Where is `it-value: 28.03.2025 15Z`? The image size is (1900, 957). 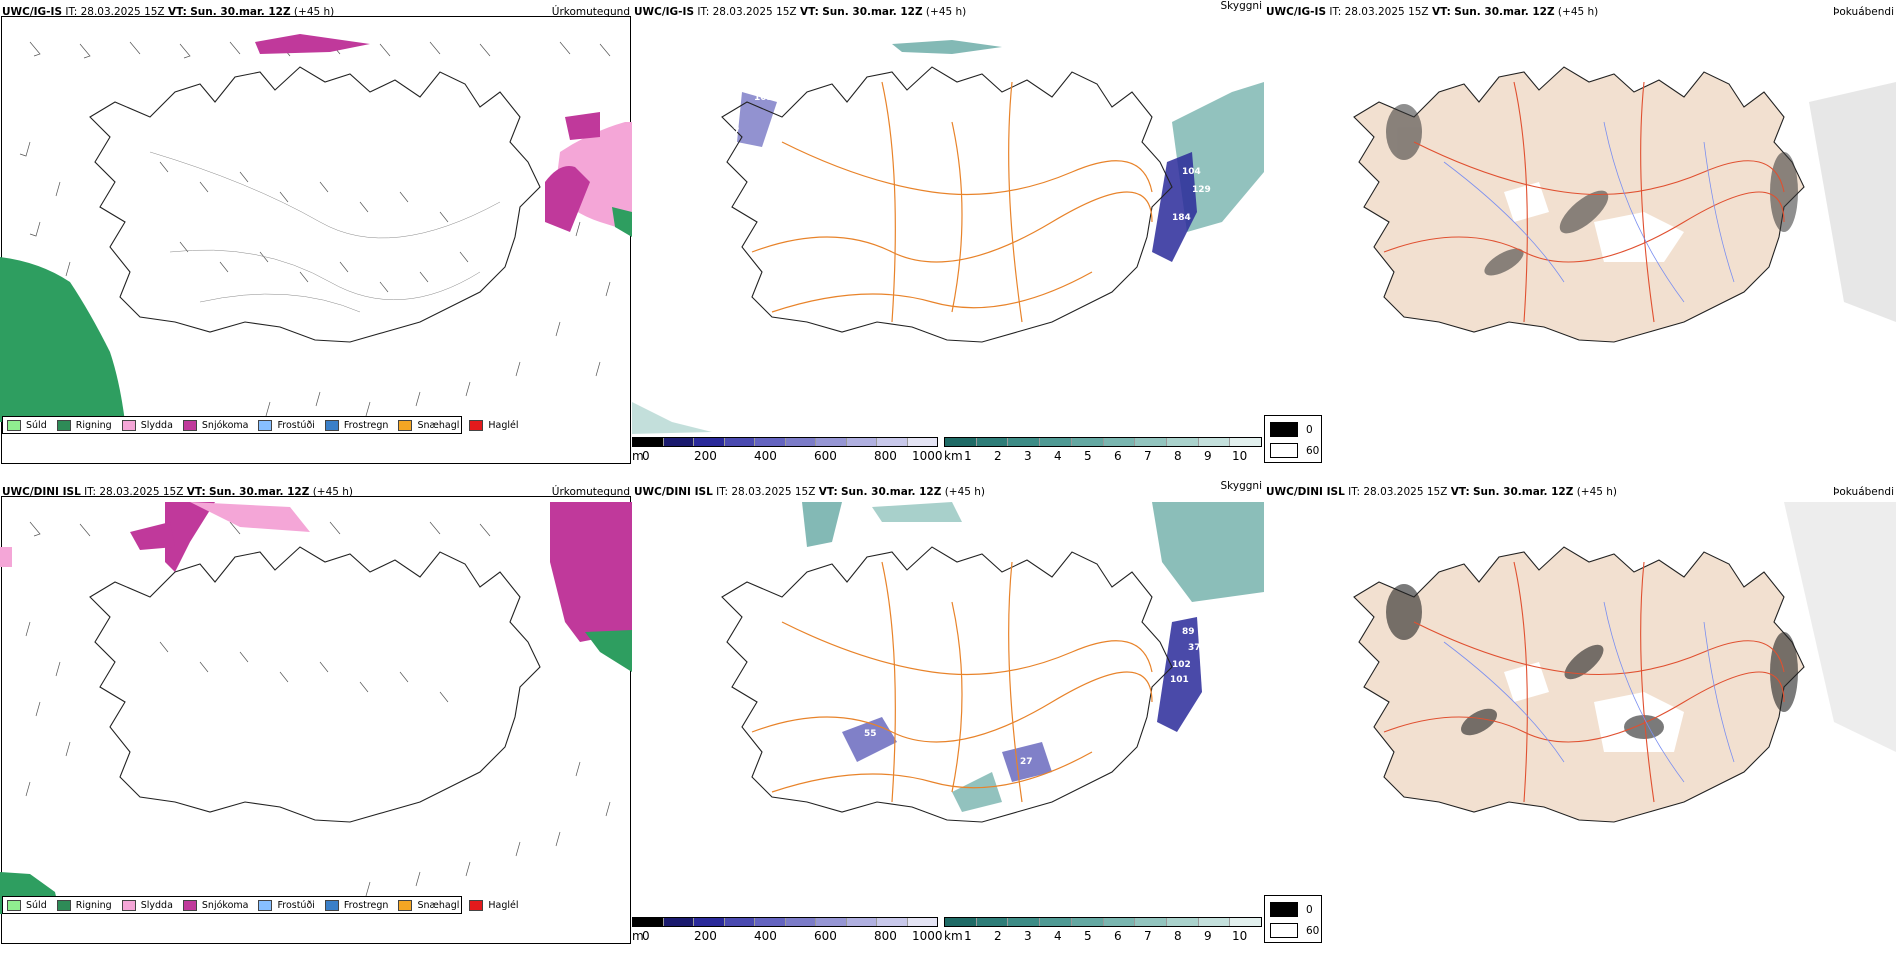
it-value: 28.03.2025 15Z is located at coordinates (122, 12).